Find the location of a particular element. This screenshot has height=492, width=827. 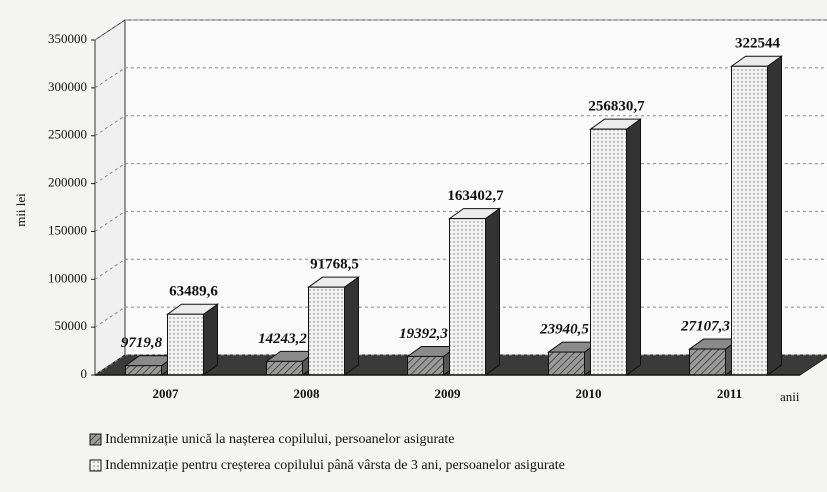

value-label: 322544 is located at coordinates (758, 44).